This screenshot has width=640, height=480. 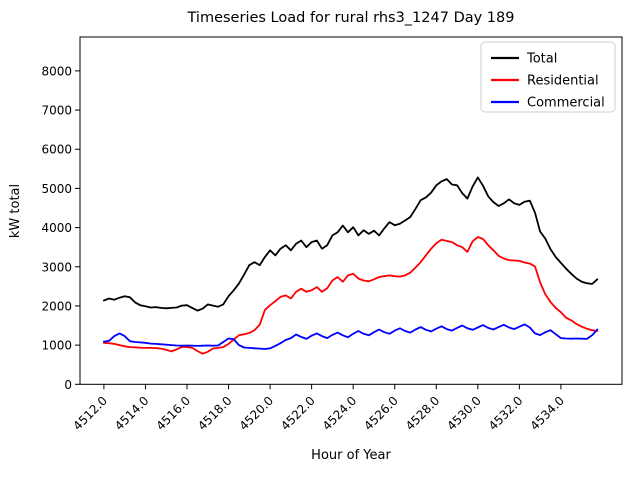 What do you see at coordinates (15, 211) in the screenshot?
I see `y-axis-label: kW total` at bounding box center [15, 211].